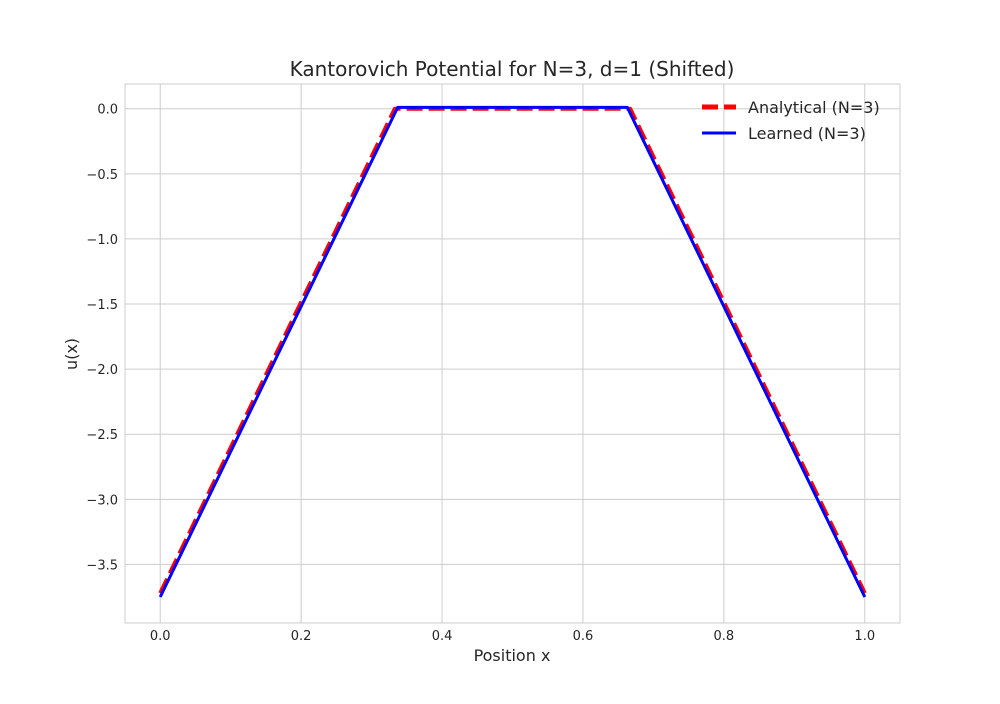 Image resolution: width=1000 pixels, height=704 pixels. What do you see at coordinates (864, 636) in the screenshot?
I see `x-tick-label: 1.0` at bounding box center [864, 636].